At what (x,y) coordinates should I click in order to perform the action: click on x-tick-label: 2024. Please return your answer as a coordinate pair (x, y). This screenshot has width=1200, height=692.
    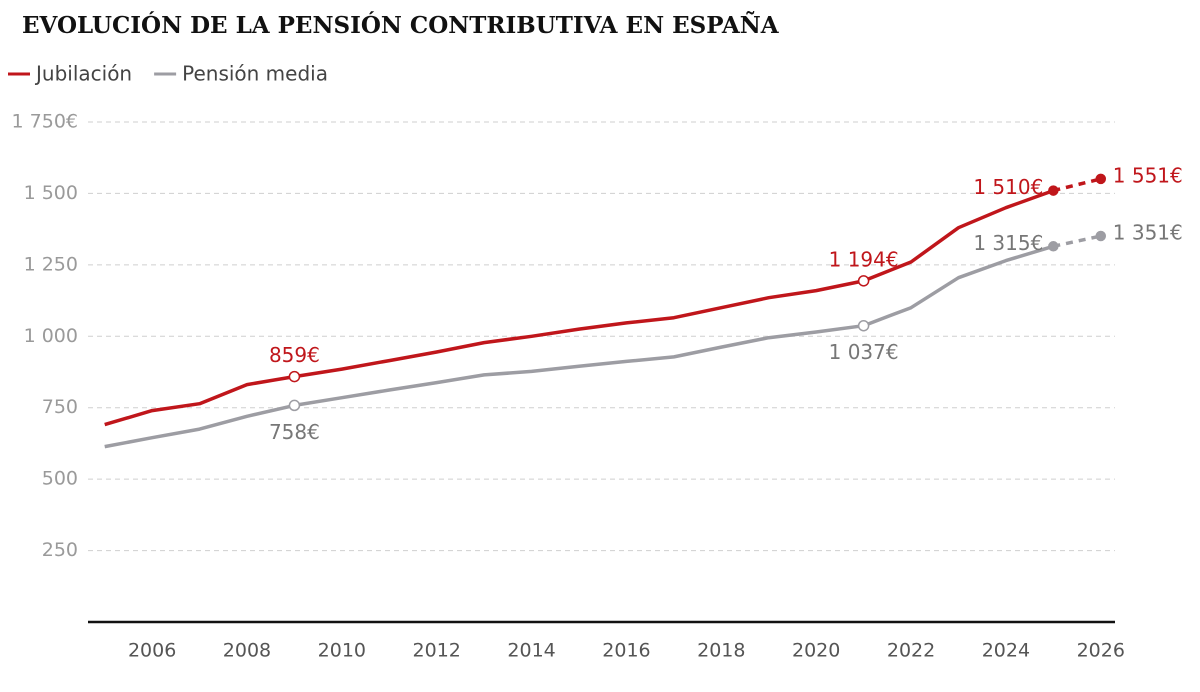
    Looking at the image, I should click on (1006, 651).